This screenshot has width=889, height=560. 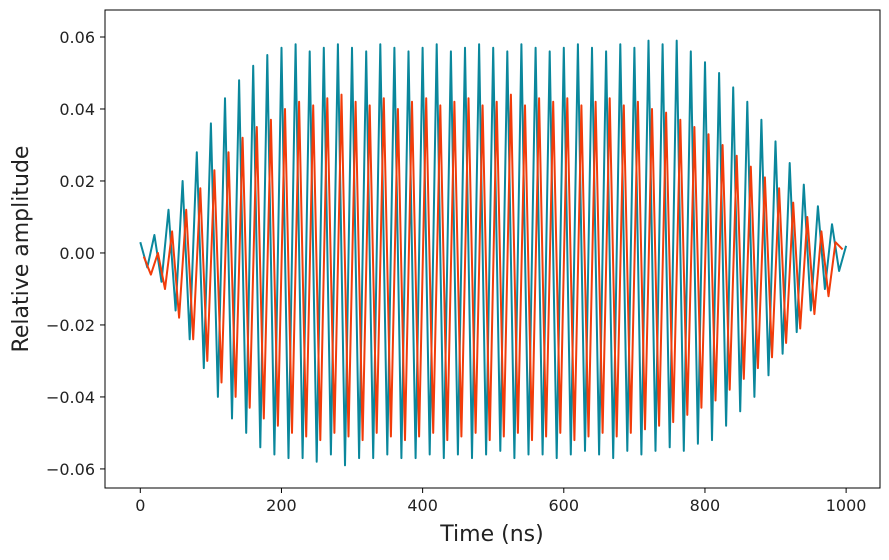 I want to click on x-tick-label: 0, so click(x=140, y=505).